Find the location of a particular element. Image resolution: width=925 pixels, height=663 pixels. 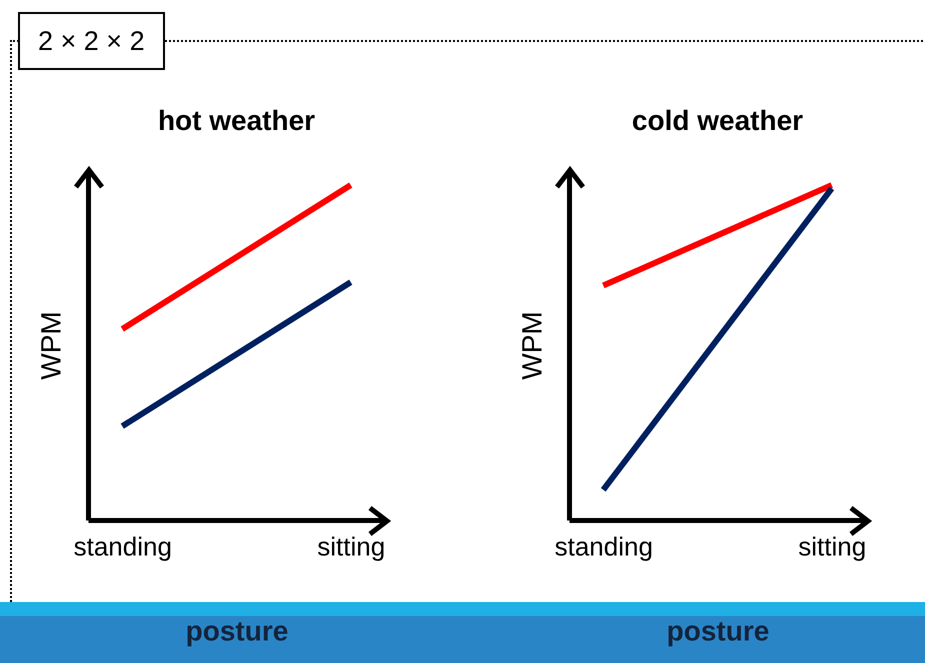

chart-title: cold weather is located at coordinates (718, 120).